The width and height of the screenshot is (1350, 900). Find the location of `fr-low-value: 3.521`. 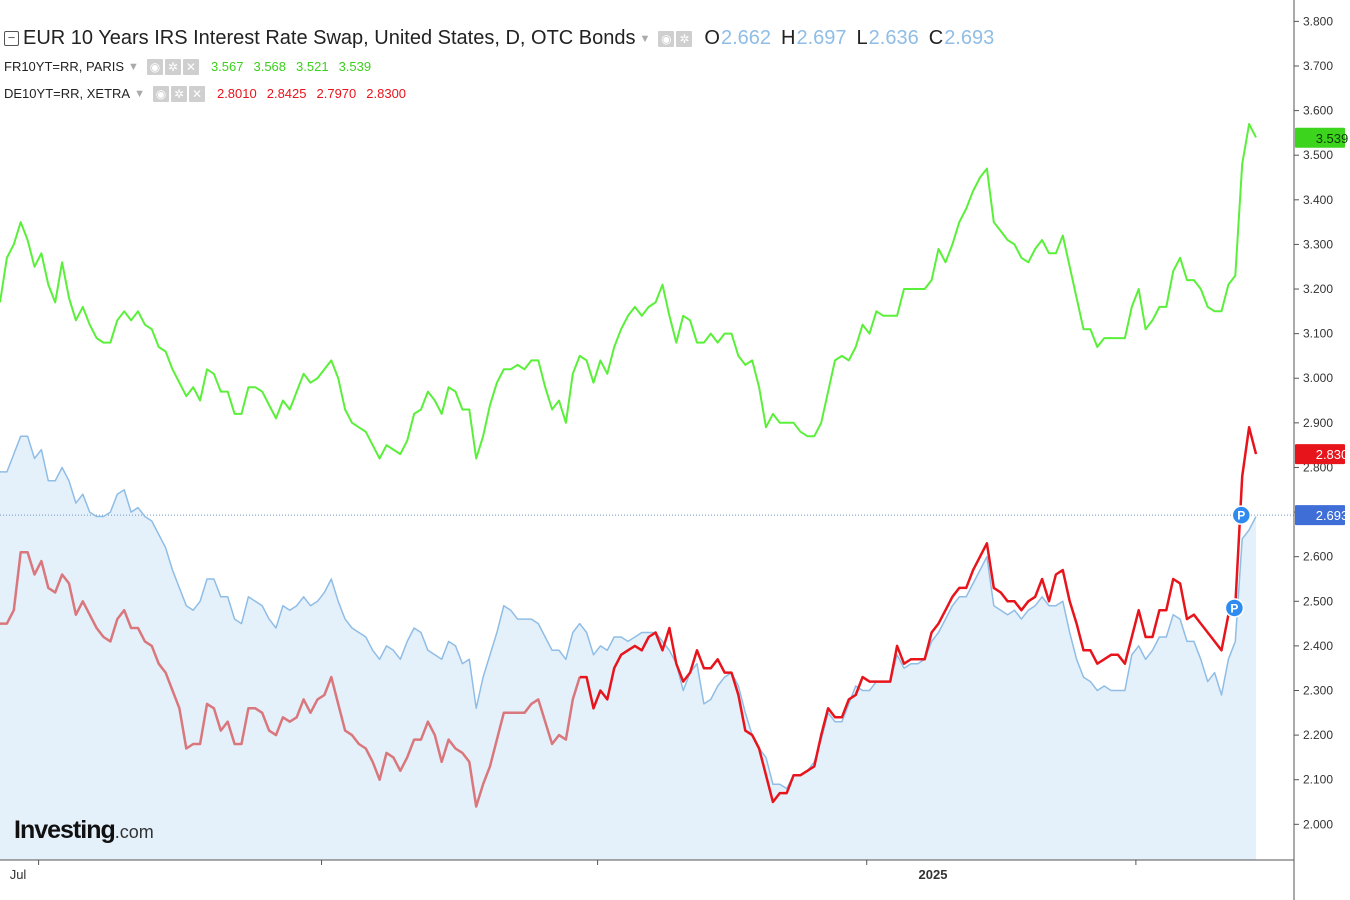

fr-low-value: 3.521 is located at coordinates (312, 67).